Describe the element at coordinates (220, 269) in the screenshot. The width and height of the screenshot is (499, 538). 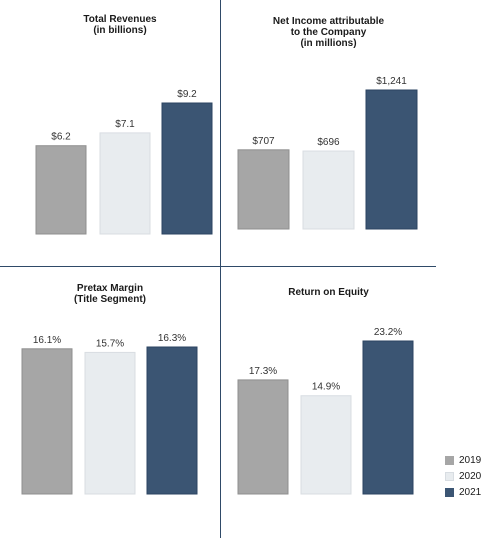
I see `vertical-divider` at that location.